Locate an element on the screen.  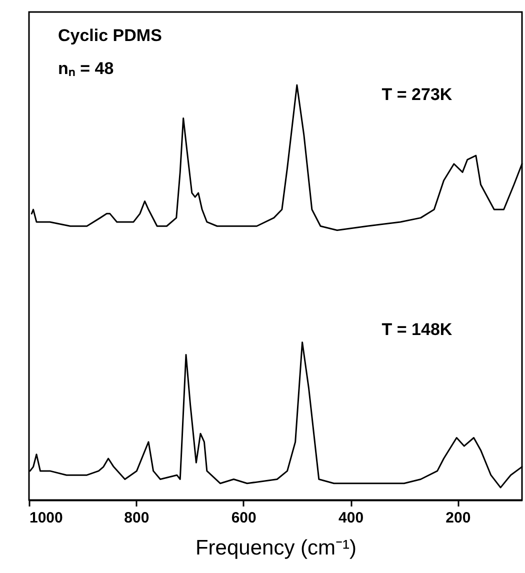
annotation: T = 148K is located at coordinates (417, 329).